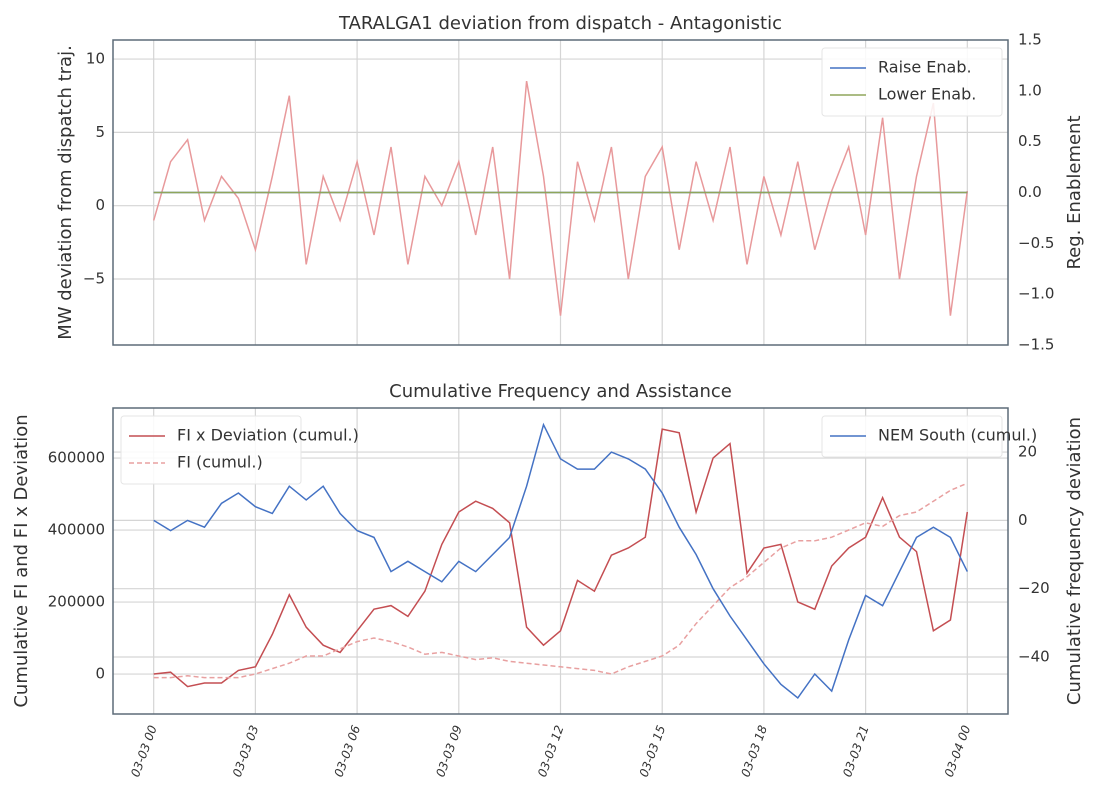  What do you see at coordinates (76, 530) in the screenshot?
I see `y-tick-label: 400000` at bounding box center [76, 530].